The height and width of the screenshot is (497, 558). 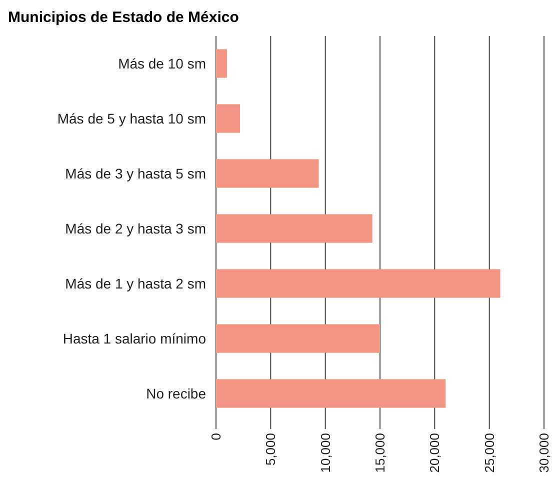 I want to click on x-tick-label: 5,000, so click(x=270, y=449).